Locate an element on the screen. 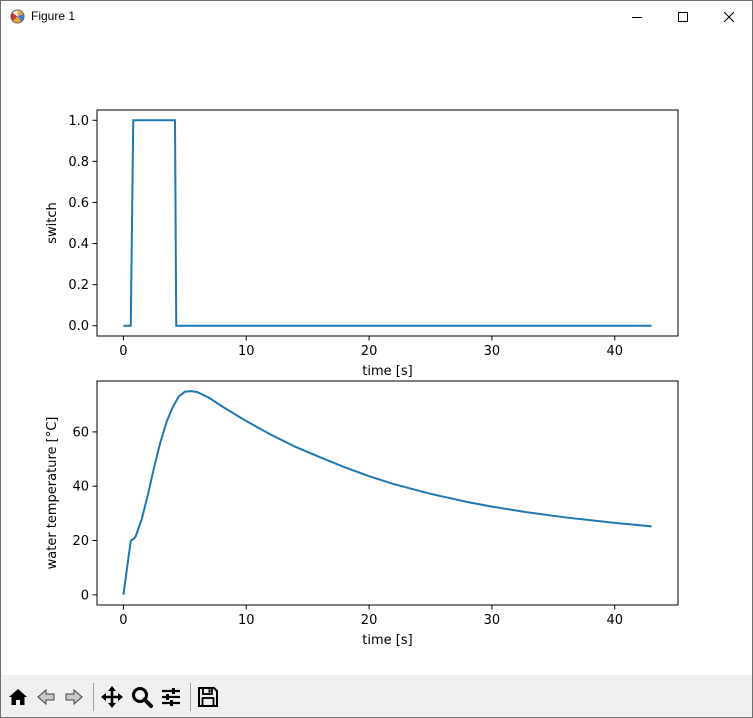 The image size is (753, 718). close-icon is located at coordinates (729, 16).